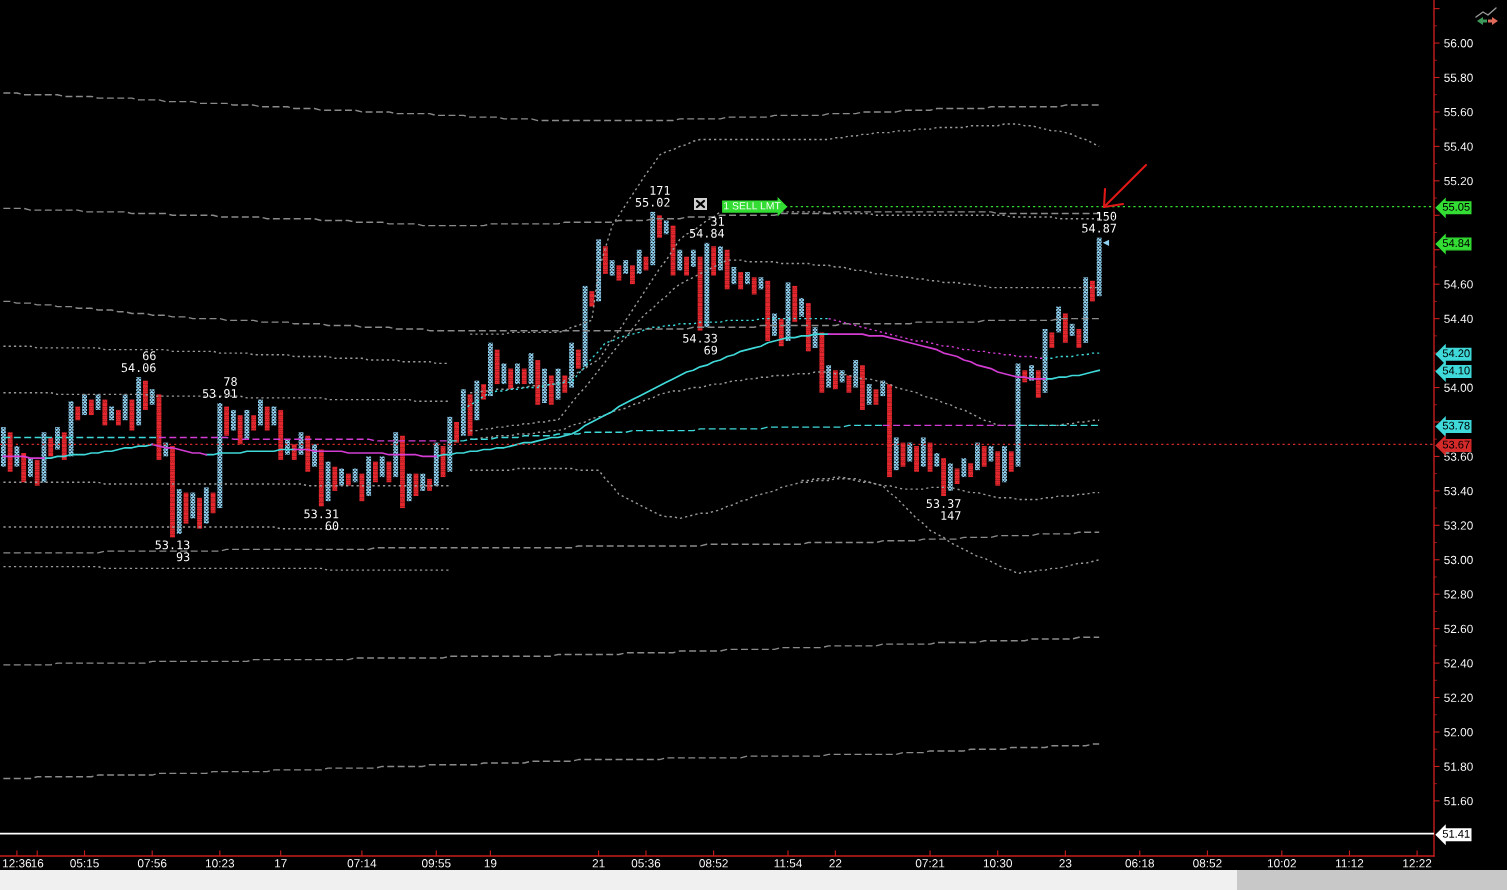 Image resolution: width=1507 pixels, height=890 pixels. Describe the element at coordinates (1458, 181) in the screenshot. I see `y-tick-label: 55.20` at that location.